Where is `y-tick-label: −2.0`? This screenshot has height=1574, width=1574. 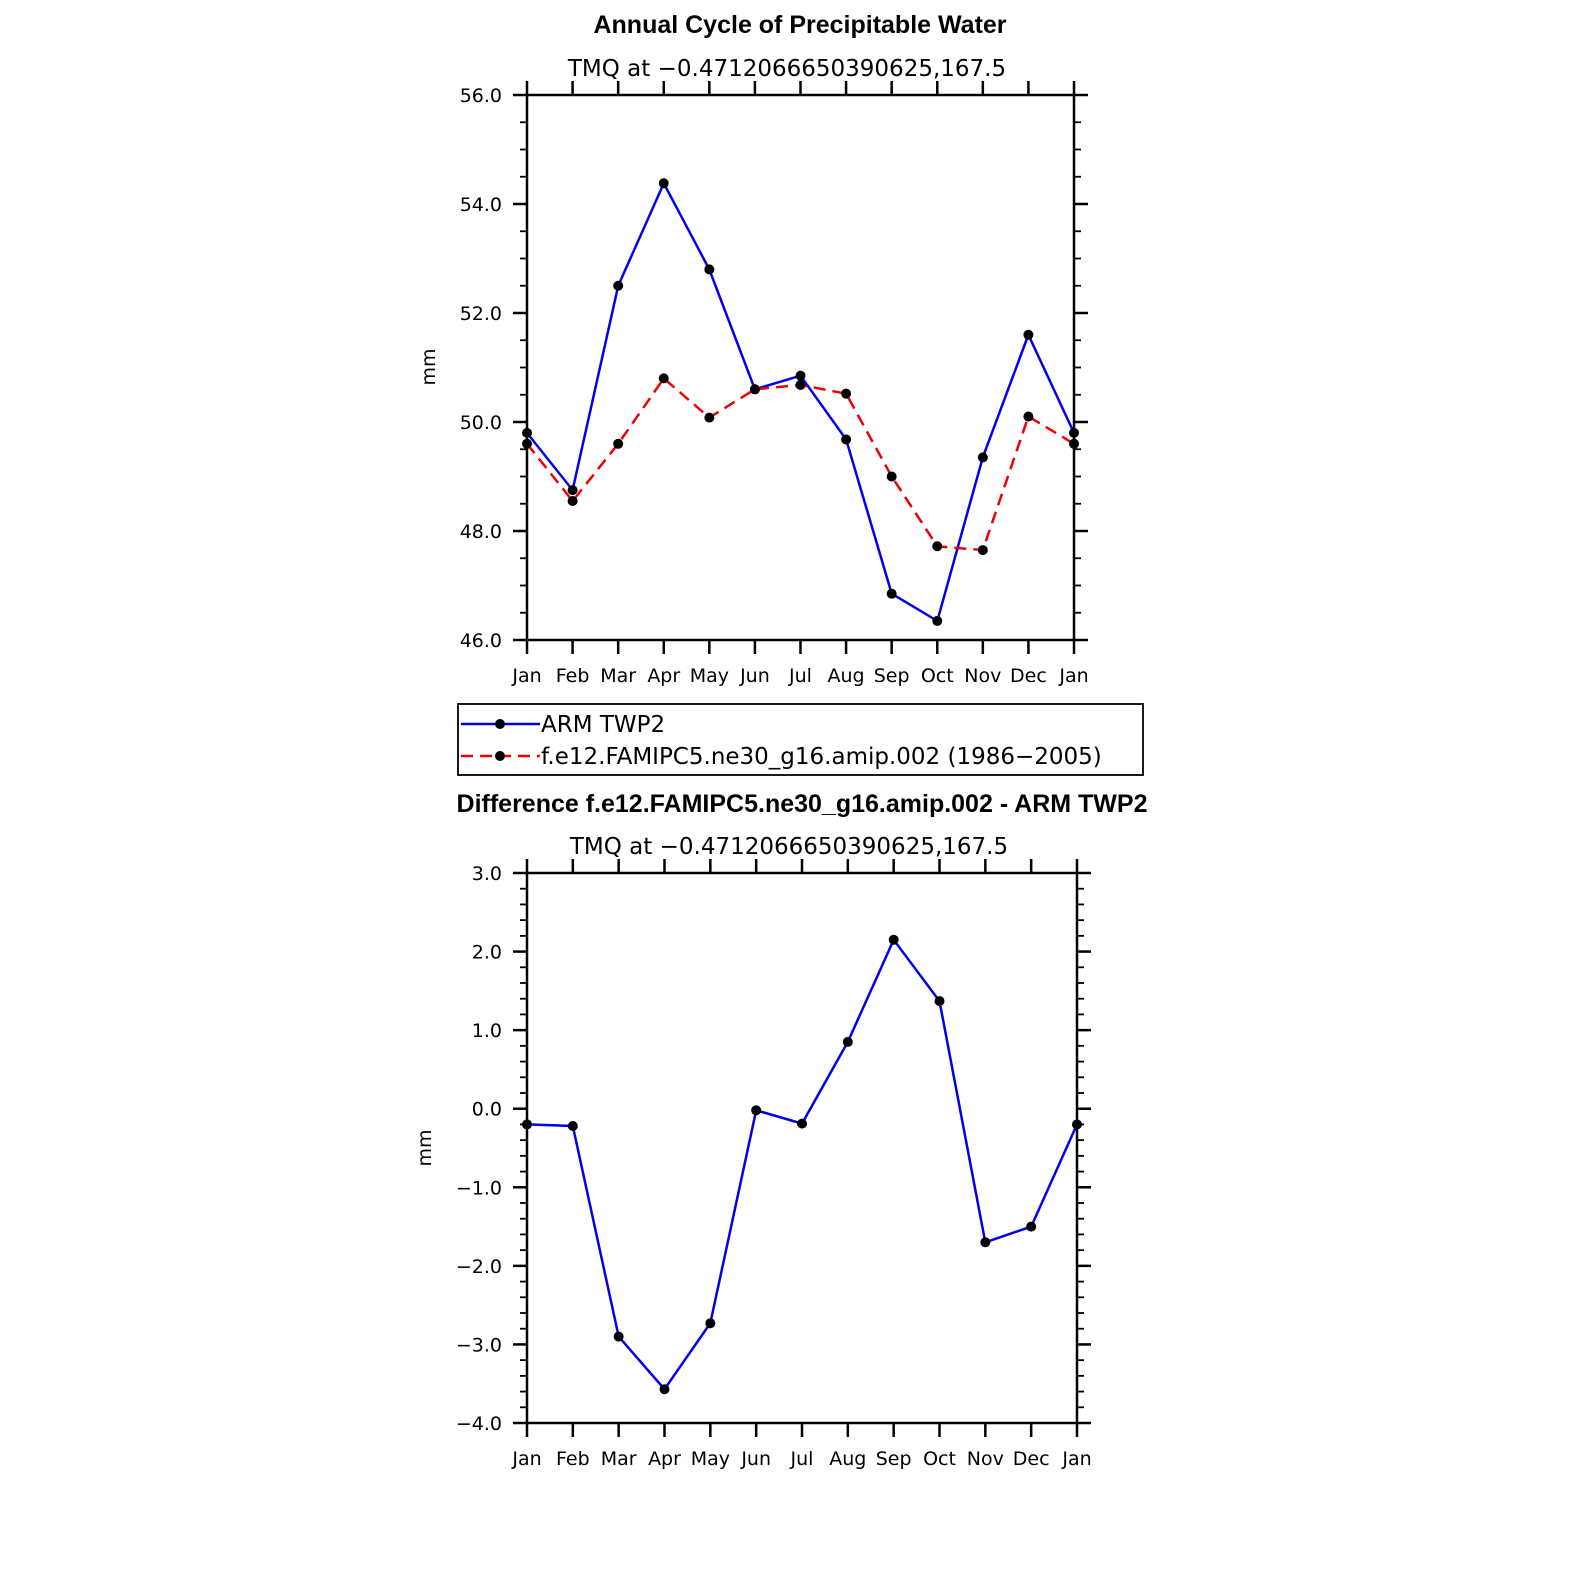
y-tick-label: −2.0 is located at coordinates (479, 1267).